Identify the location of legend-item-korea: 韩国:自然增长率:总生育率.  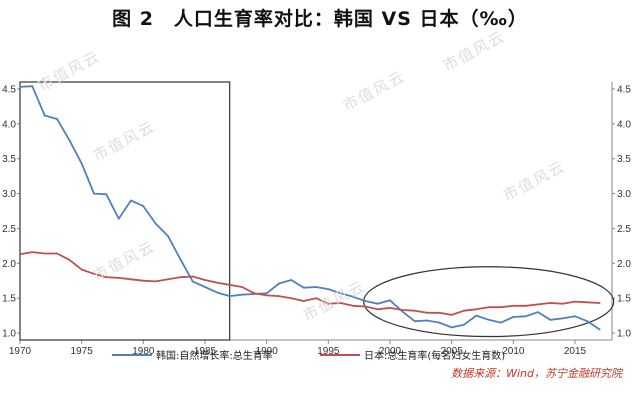
(192, 354).